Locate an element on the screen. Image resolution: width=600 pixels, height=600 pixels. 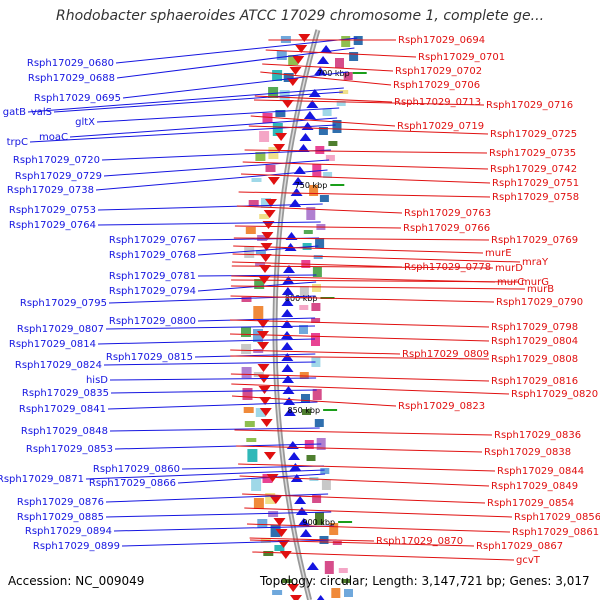
gene-label: Rsph17029_0738 is located at coordinates (50, 190).